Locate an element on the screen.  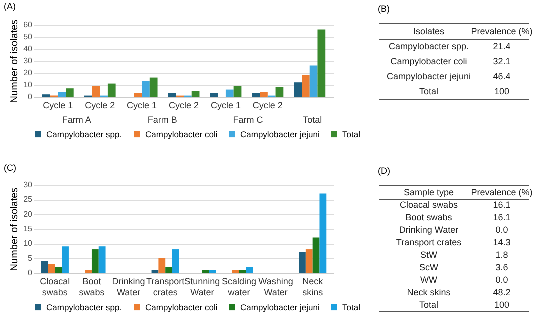
x-tick-label: Boot swabs is located at coordinates (92, 287).